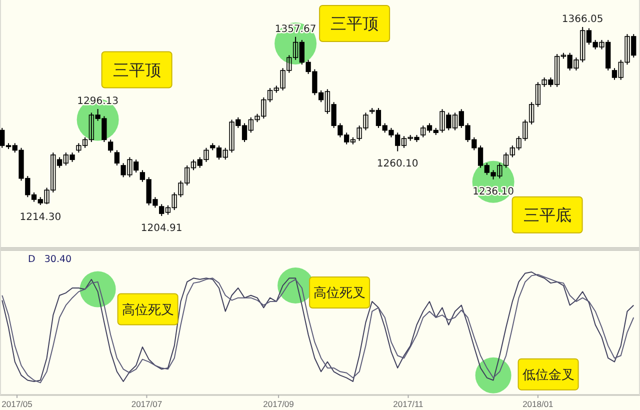 The height and width of the screenshot is (410, 640). What do you see at coordinates (397, 164) in the screenshot?
I see `annotation: 1260.10` at bounding box center [397, 164].